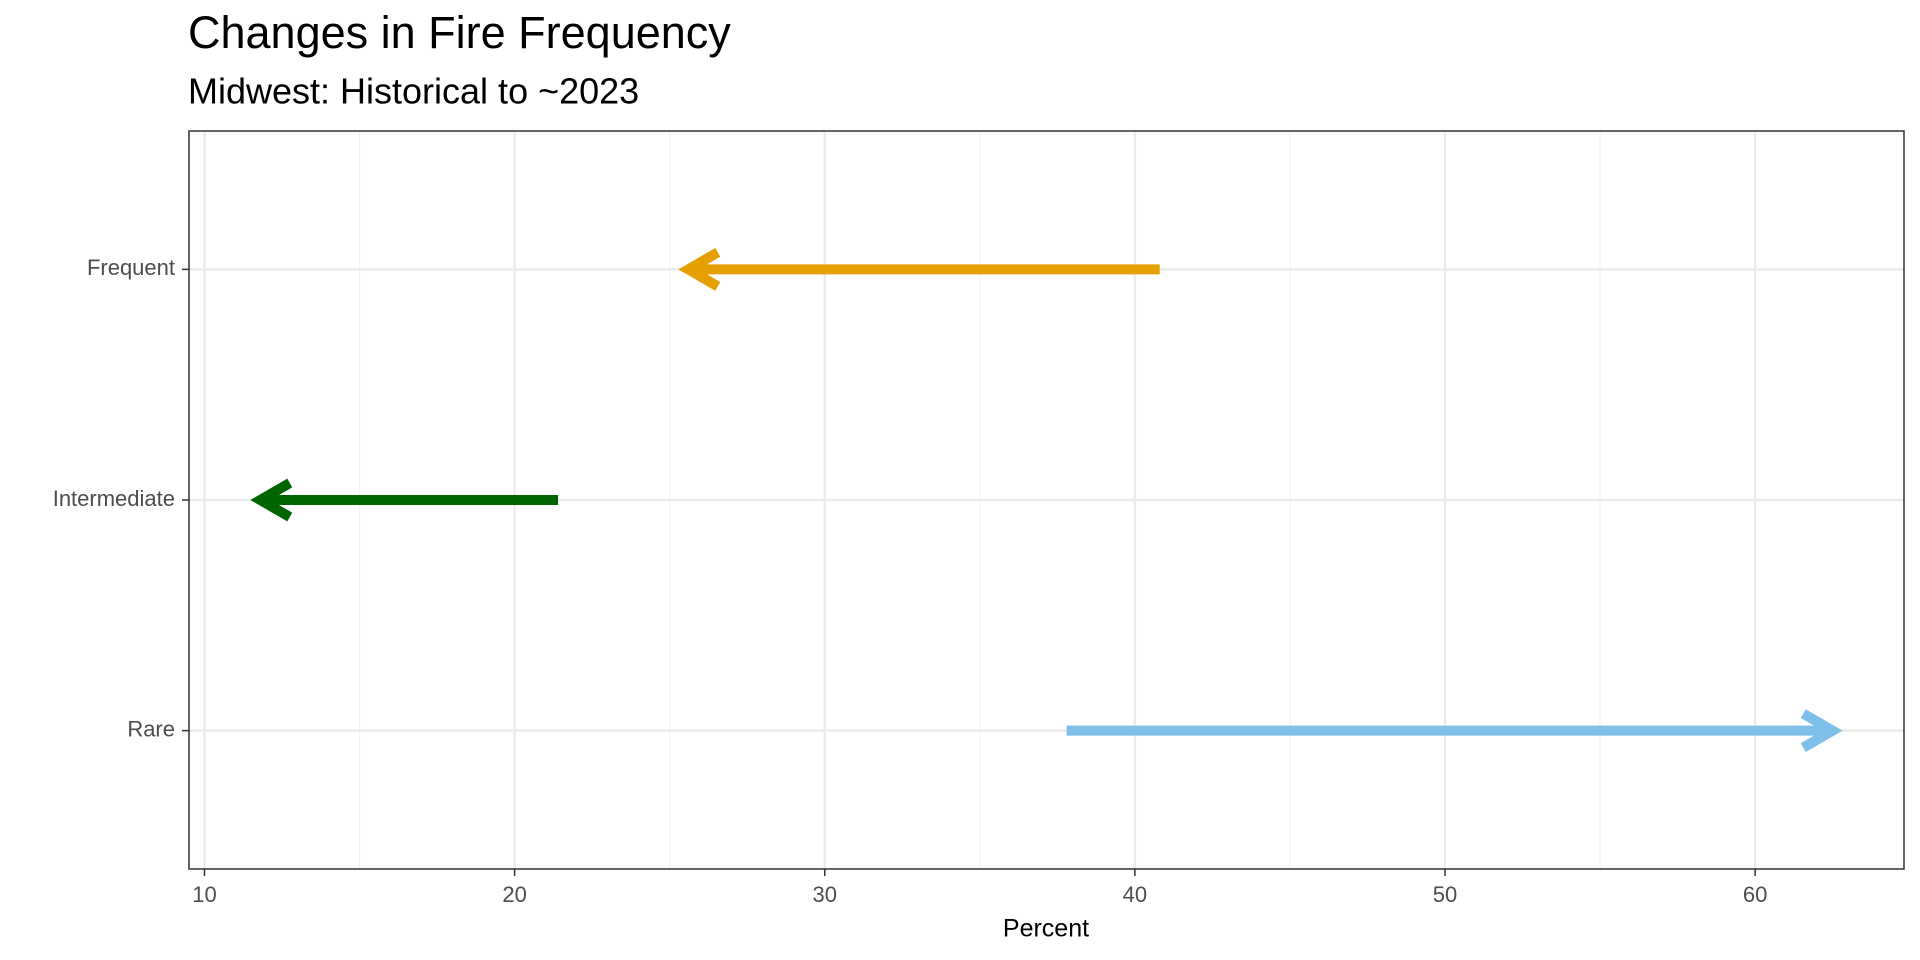 Image resolution: width=1920 pixels, height=960 pixels. What do you see at coordinates (514, 894) in the screenshot?
I see `x-tick-label: 20` at bounding box center [514, 894].